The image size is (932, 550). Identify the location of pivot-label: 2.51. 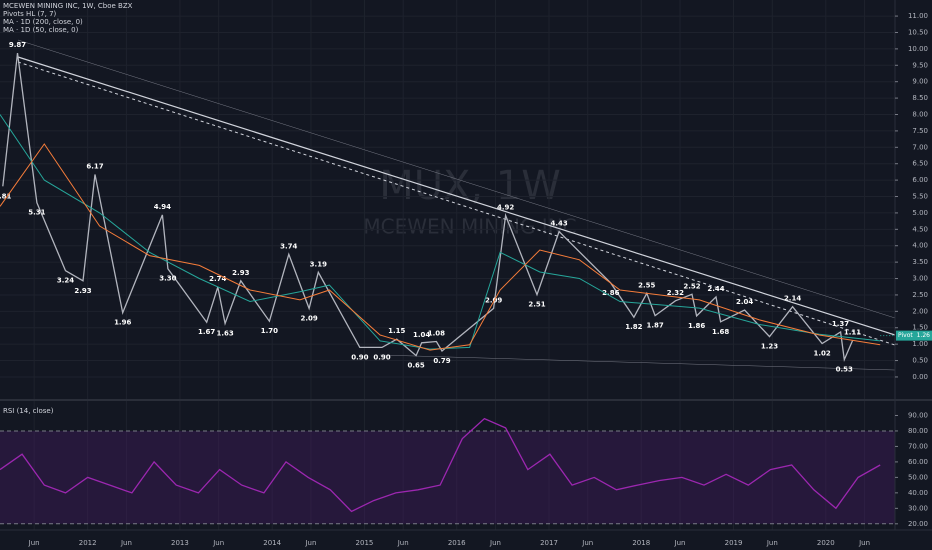
(536, 305).